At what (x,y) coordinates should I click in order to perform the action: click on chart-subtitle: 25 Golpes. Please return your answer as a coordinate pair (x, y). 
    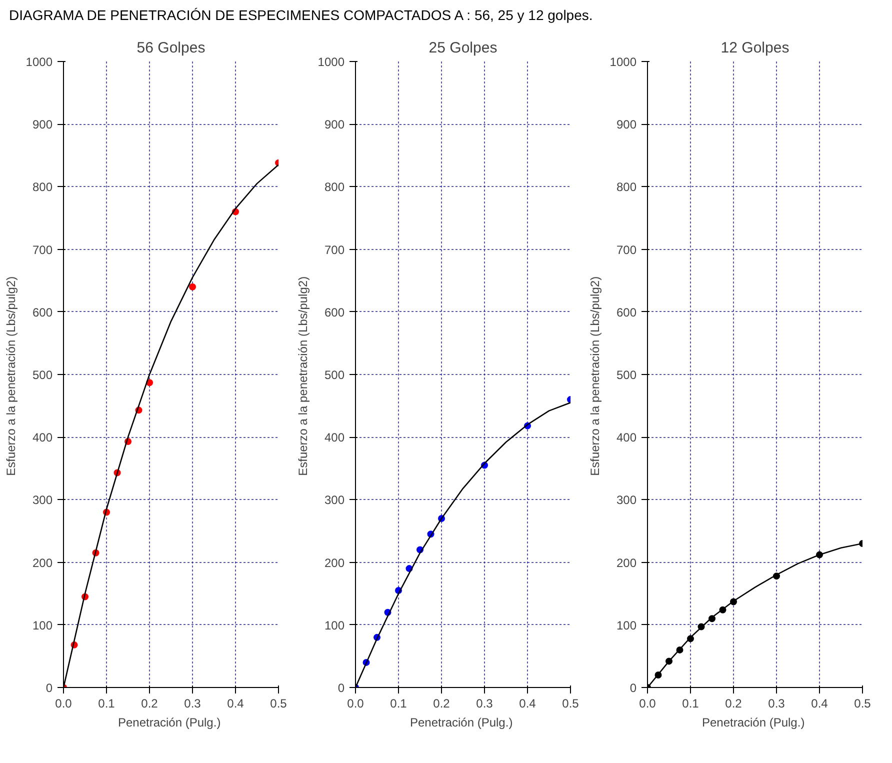
    Looking at the image, I should click on (463, 48).